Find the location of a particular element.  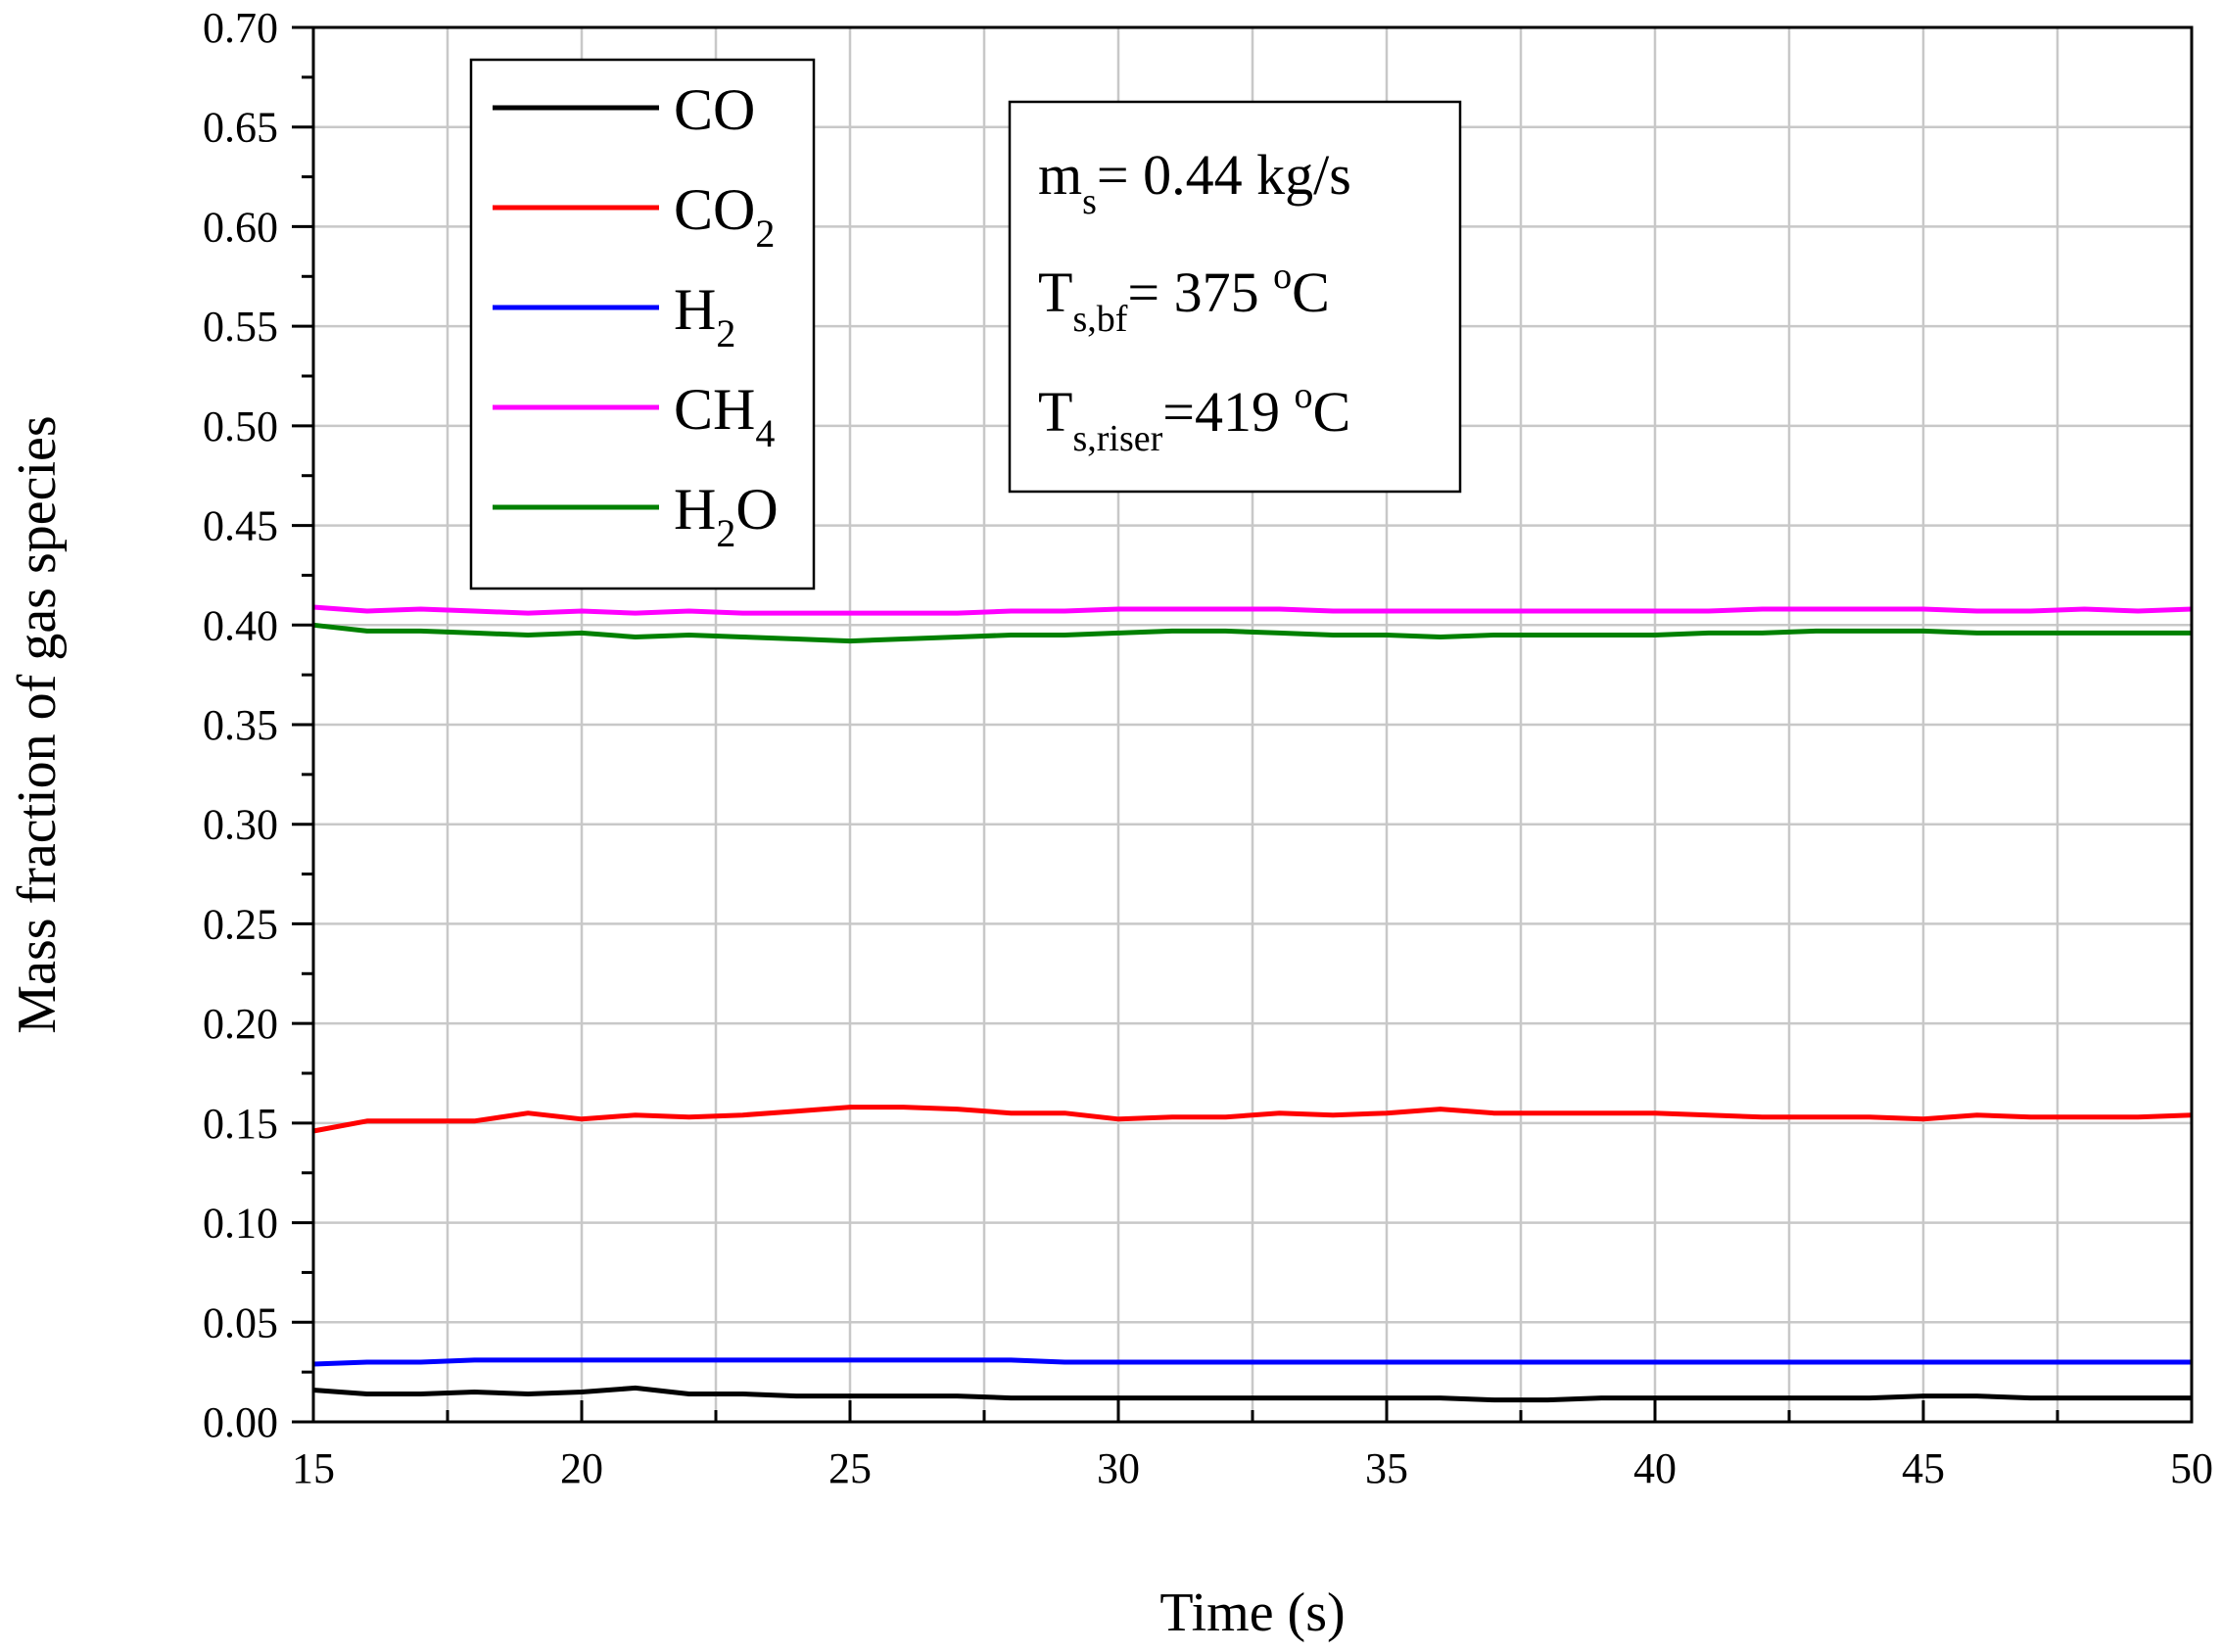

y-tick-label: 0.25 is located at coordinates (240, 924).